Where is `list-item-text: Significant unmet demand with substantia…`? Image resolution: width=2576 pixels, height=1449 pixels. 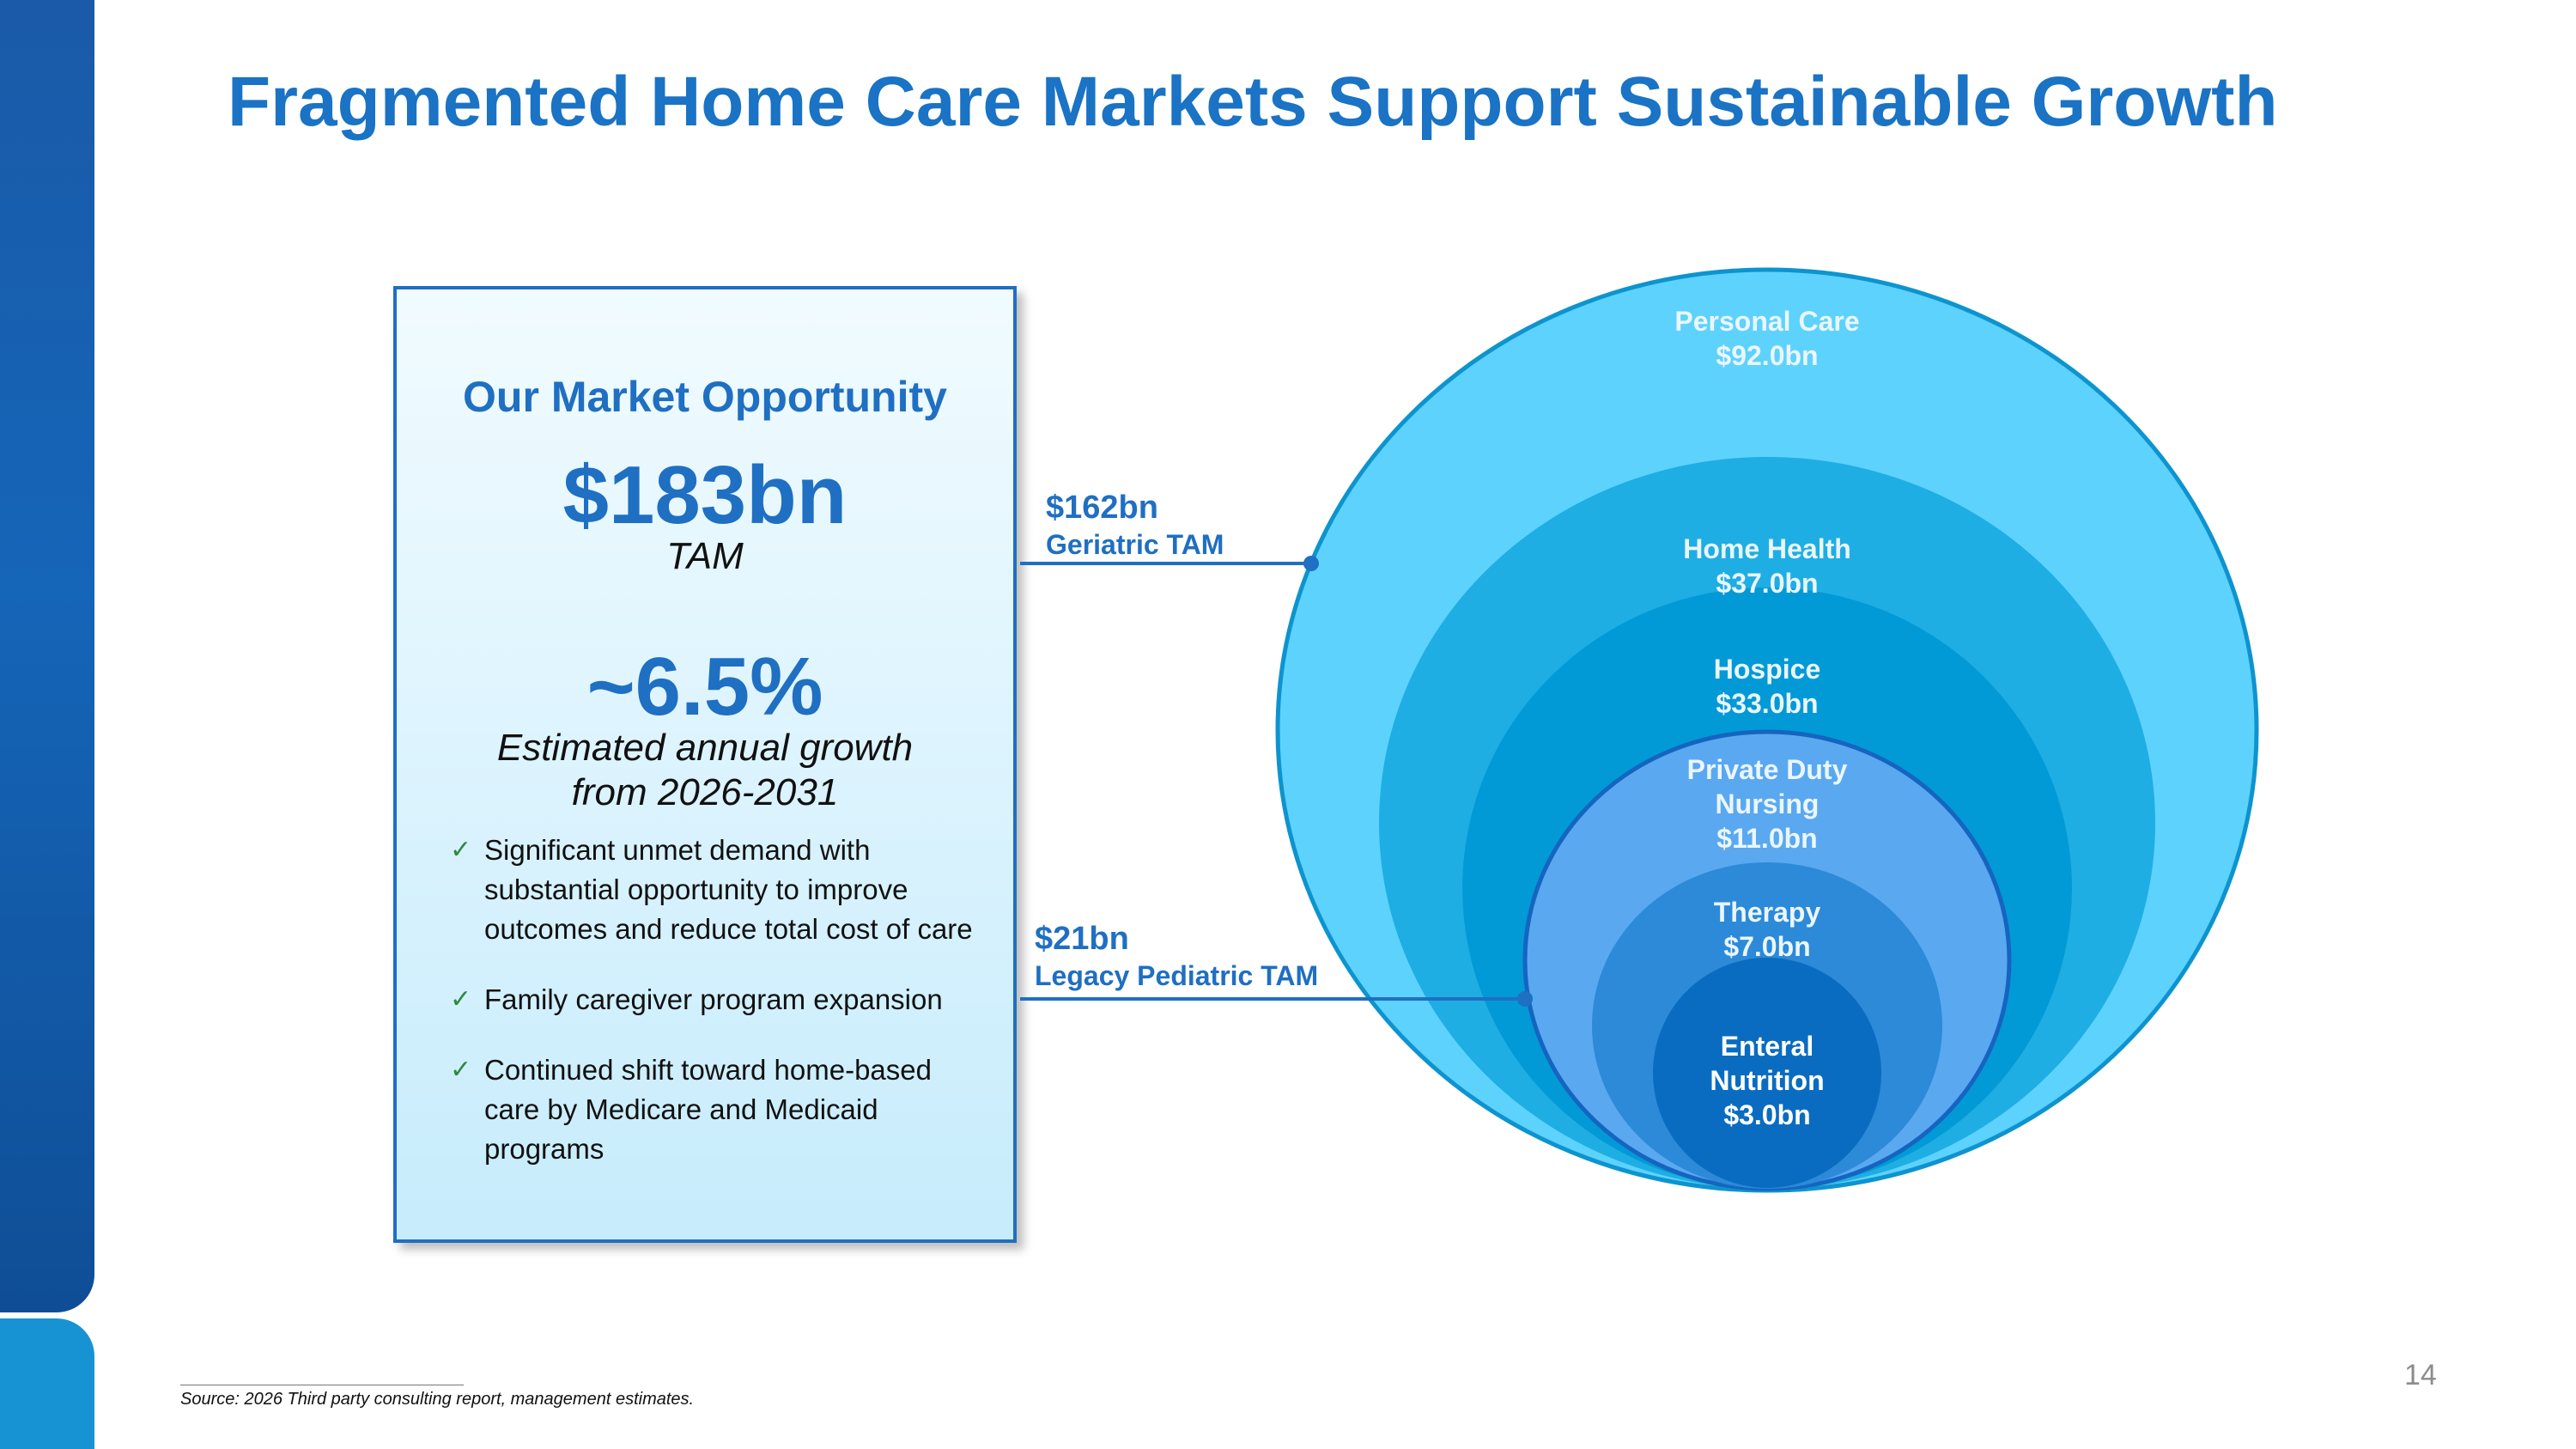 list-item-text: Significant unmet demand with substantia… is located at coordinates (728, 890).